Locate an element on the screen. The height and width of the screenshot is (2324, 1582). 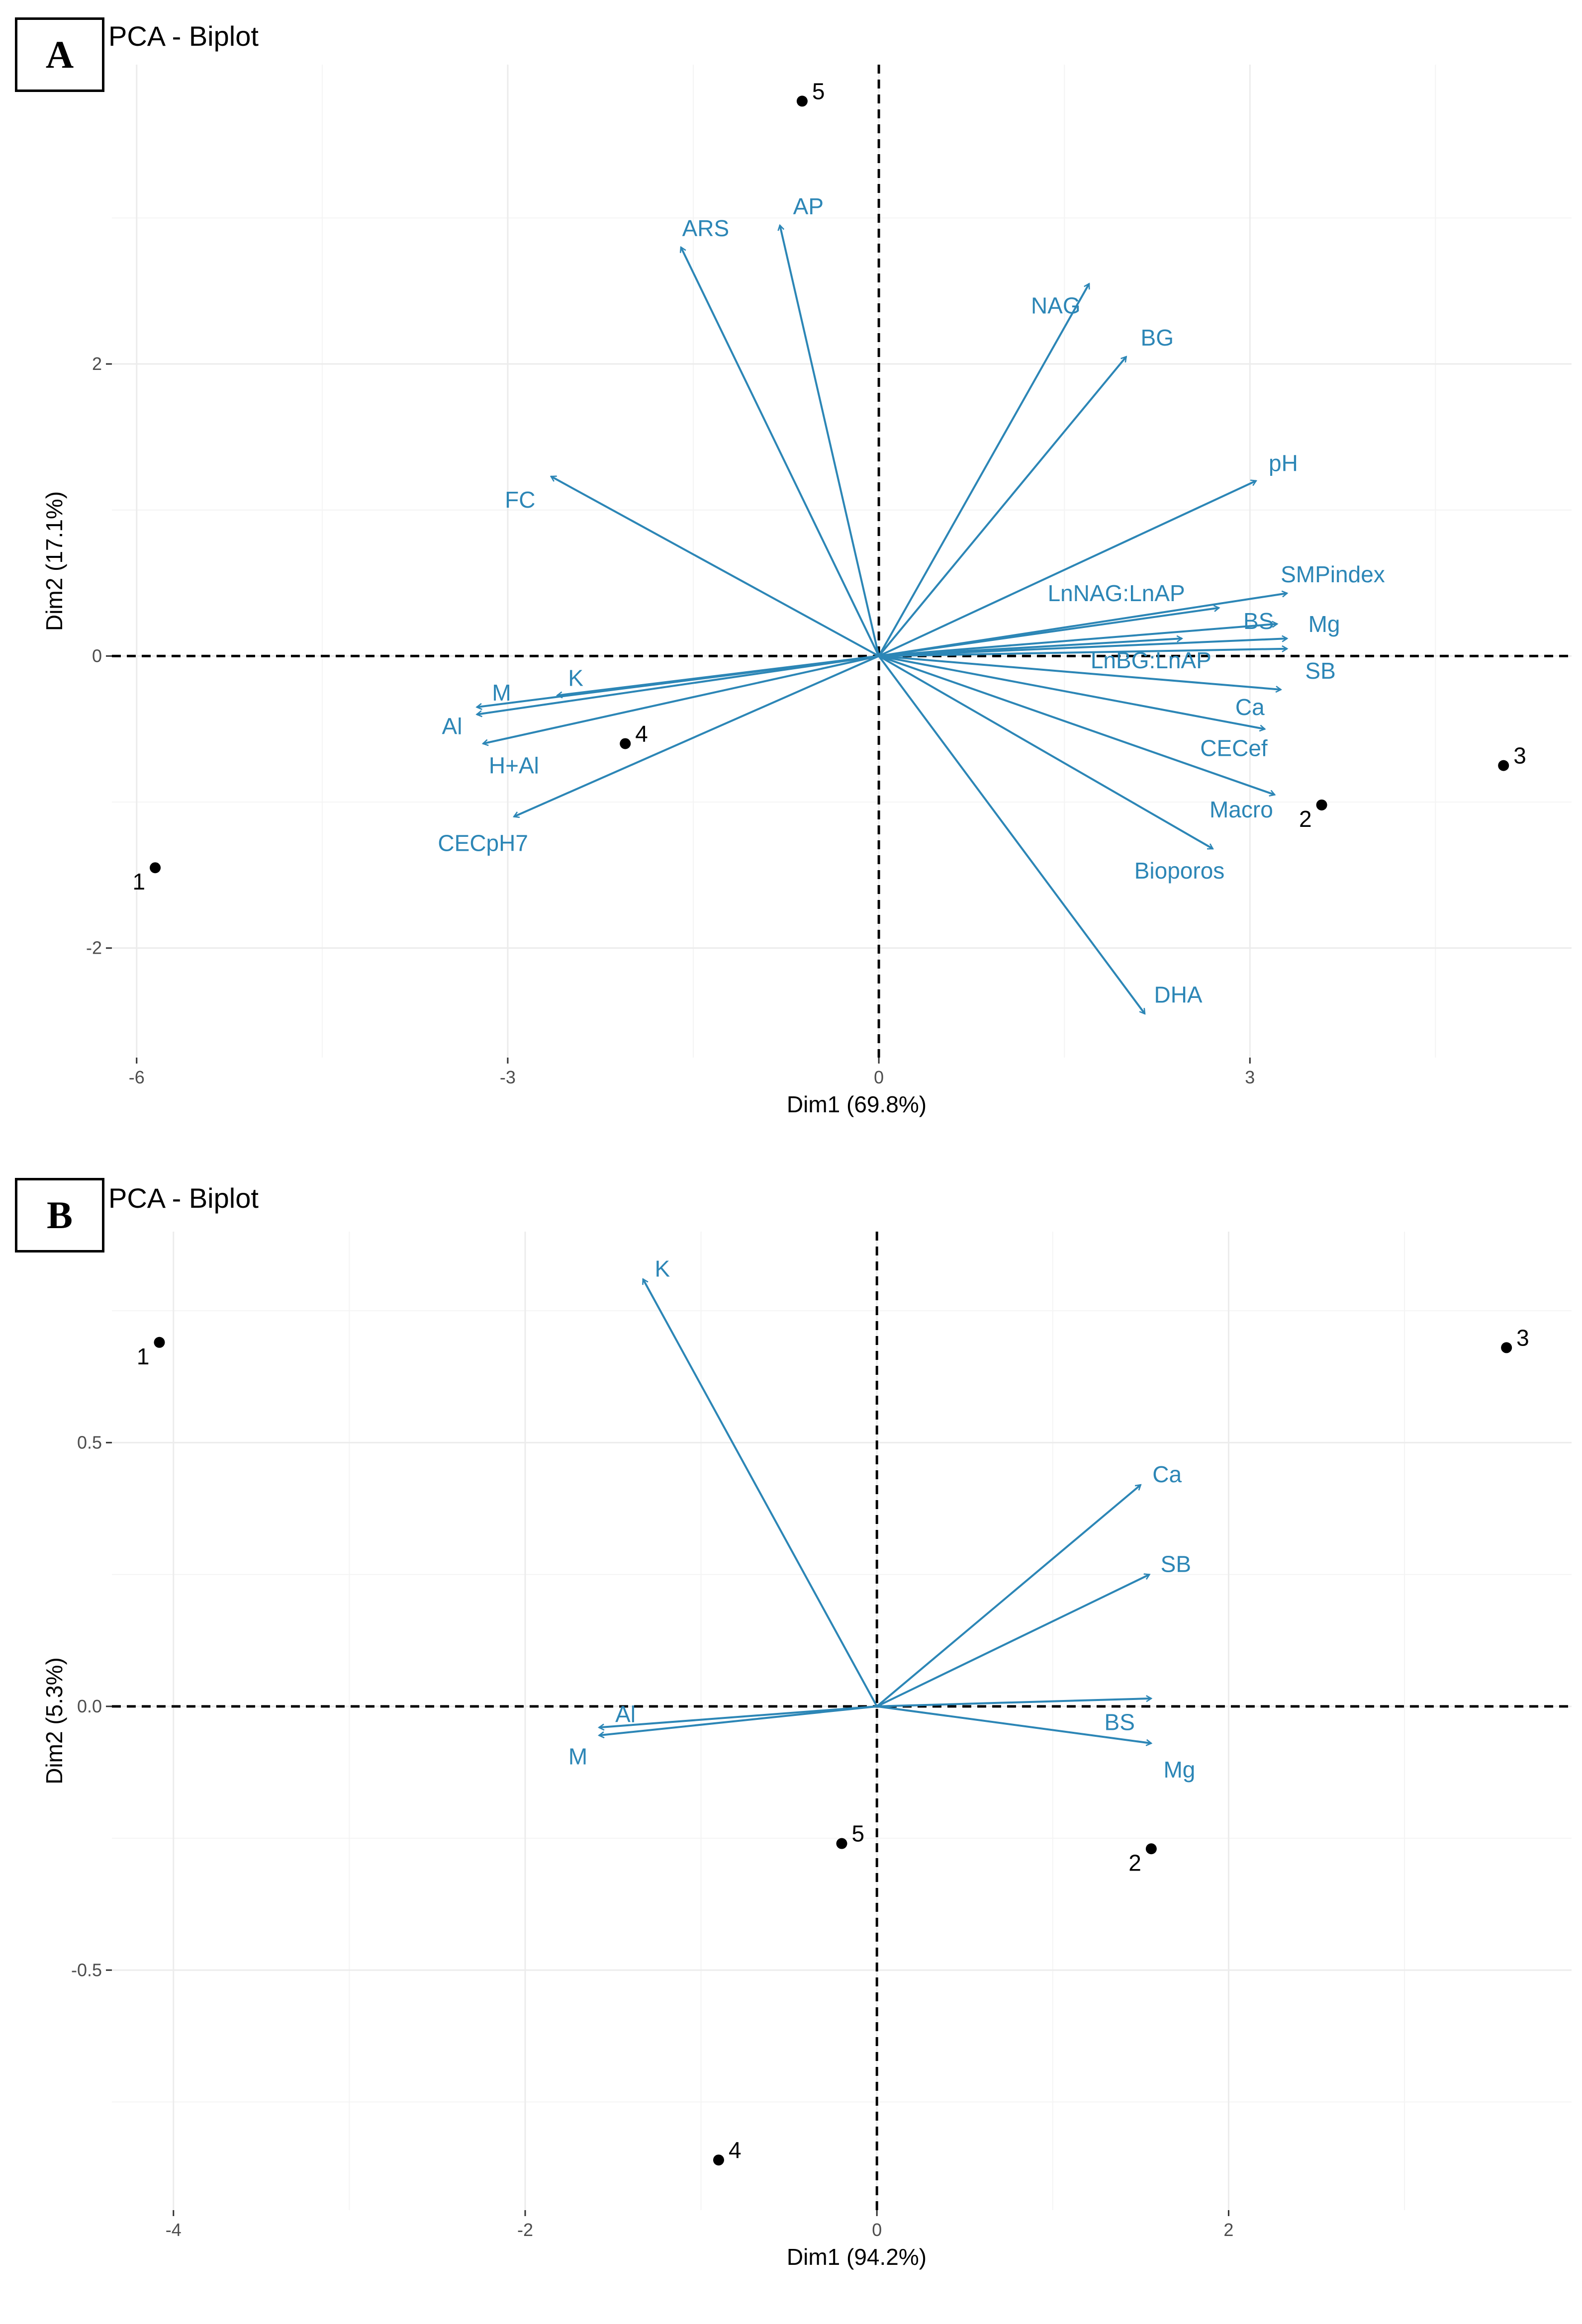
variable-label: NAG is located at coordinates (1056, 306).